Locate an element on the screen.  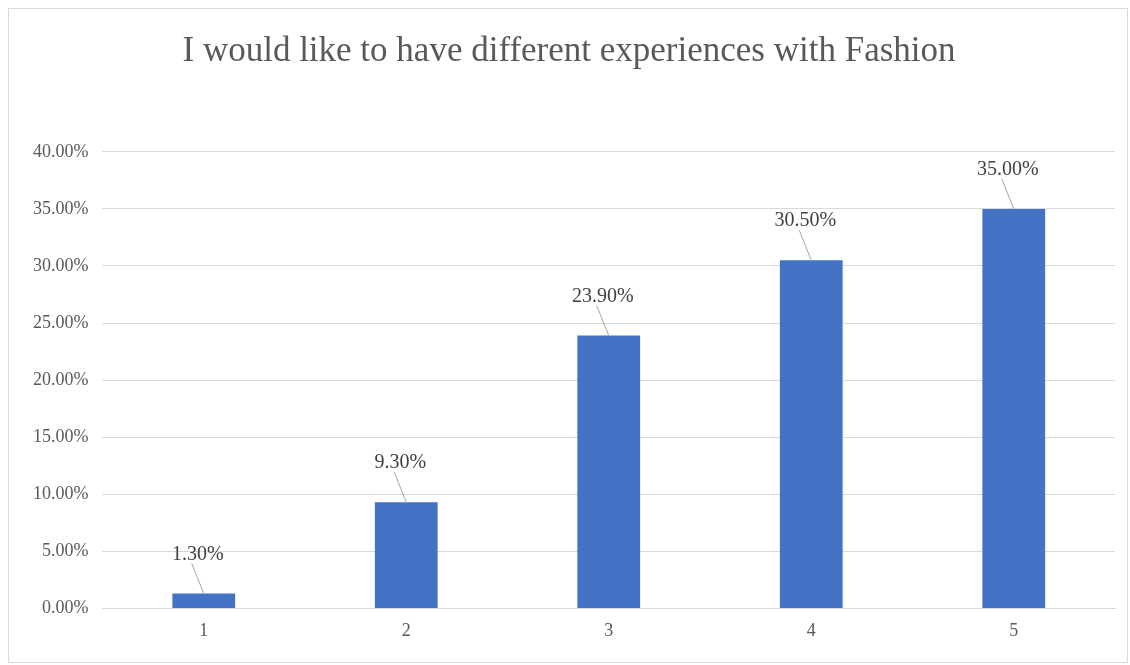
y-tick-label: 25.00% is located at coordinates (60, 321).